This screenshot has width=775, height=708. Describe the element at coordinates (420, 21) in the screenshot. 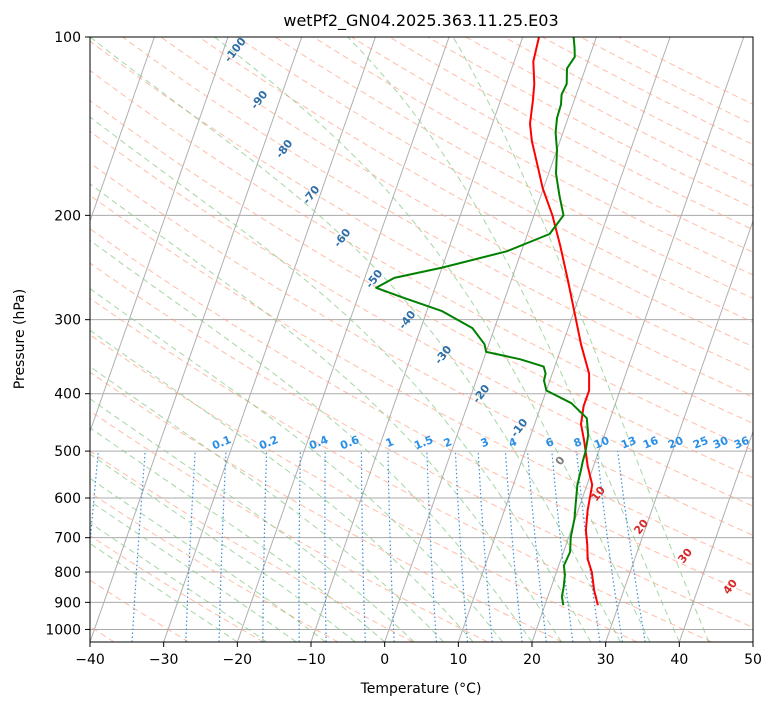

I see `chart-title: wetPf2_GN04.2025.363.11.25.E03` at that location.